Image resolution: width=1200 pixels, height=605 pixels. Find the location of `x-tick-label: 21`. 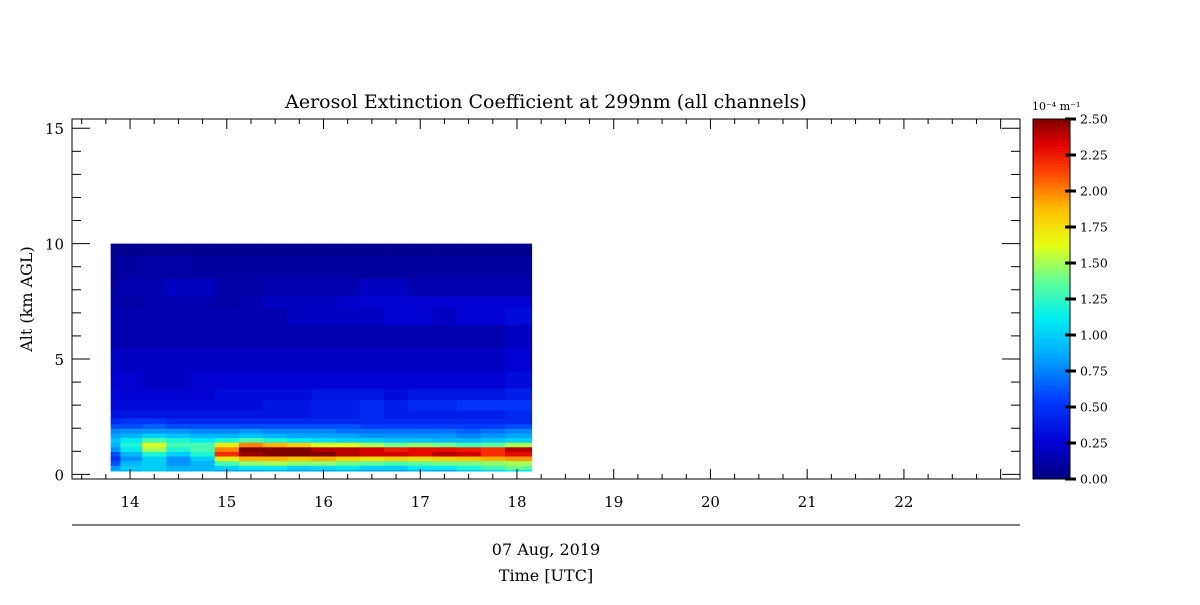

x-tick-label: 21 is located at coordinates (807, 502).